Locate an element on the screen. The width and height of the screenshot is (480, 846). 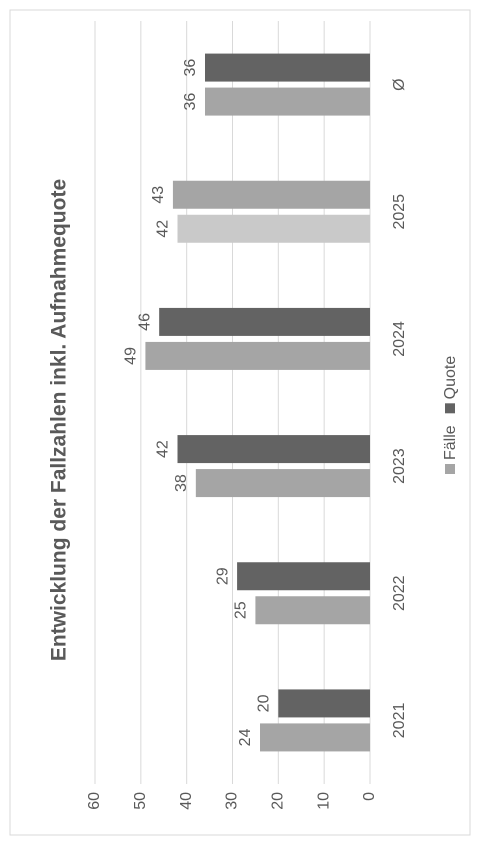
data-label: 43 is located at coordinates (158, 195).